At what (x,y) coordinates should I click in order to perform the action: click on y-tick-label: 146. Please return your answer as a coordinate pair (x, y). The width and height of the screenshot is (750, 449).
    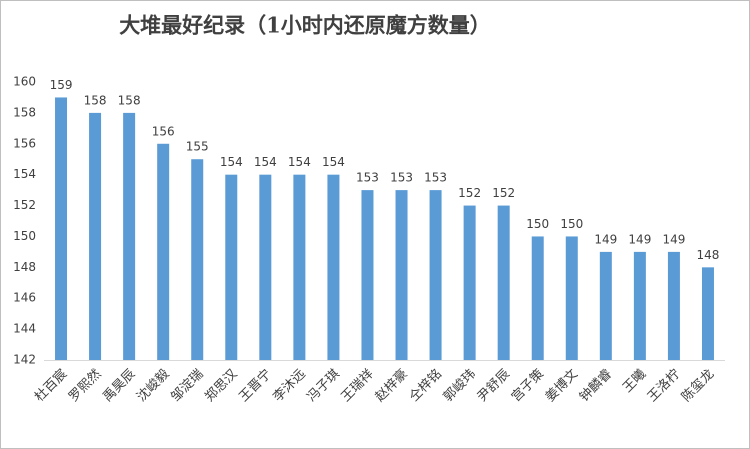
    Looking at the image, I should click on (24, 298).